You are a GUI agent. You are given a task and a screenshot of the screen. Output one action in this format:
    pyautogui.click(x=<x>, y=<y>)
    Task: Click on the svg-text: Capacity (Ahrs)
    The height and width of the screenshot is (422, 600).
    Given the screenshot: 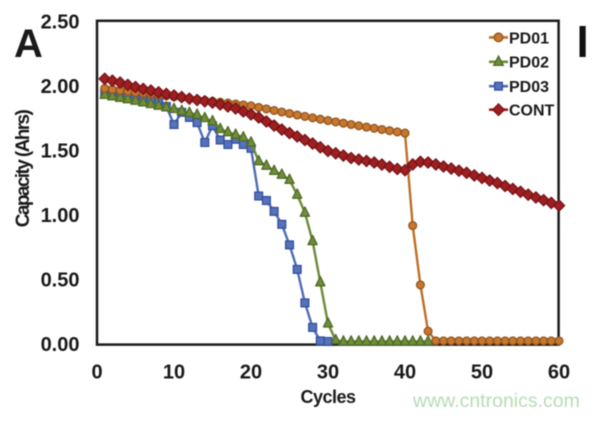 What is the action you would take?
    pyautogui.click(x=23, y=169)
    